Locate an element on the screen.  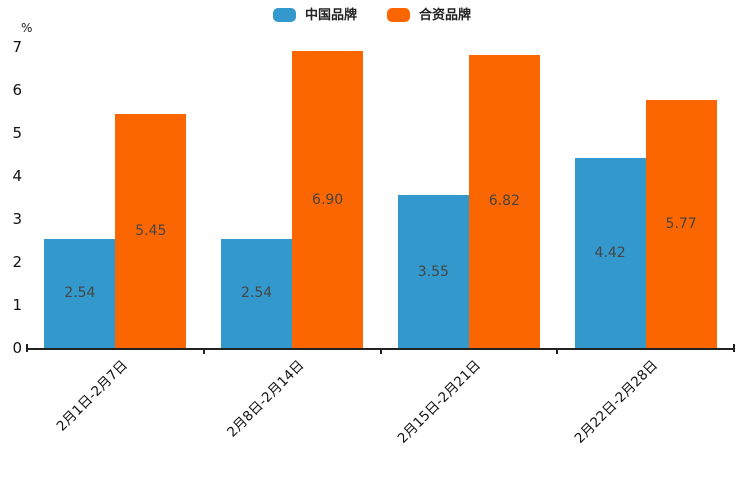
bar-series1-cat0: 5.45 is located at coordinates (151, 230).